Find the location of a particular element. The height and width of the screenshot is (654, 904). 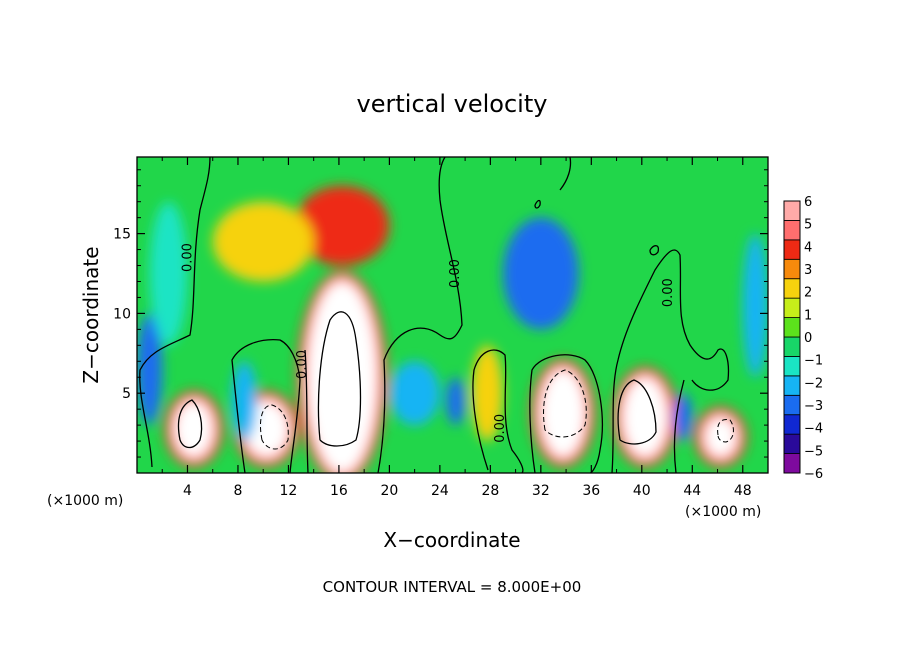

colorbar-label: −6 is located at coordinates (813, 474).